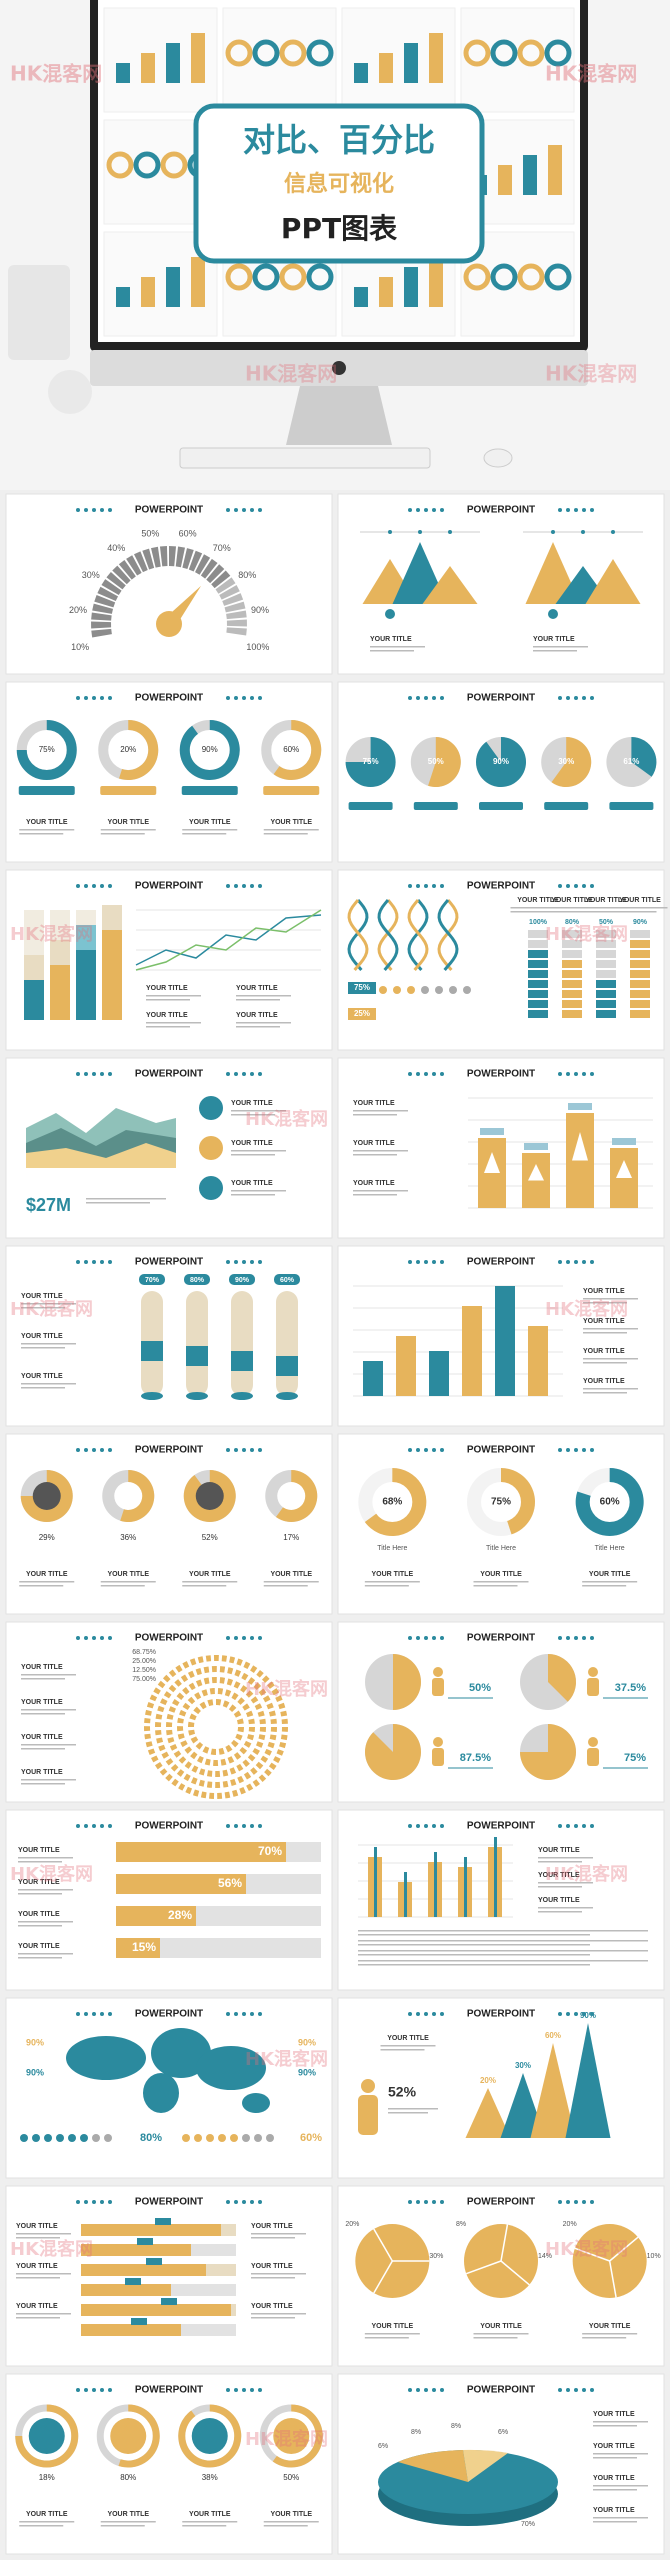  Describe the element at coordinates (606, 922) in the screenshot. I see `label: 50%` at that location.